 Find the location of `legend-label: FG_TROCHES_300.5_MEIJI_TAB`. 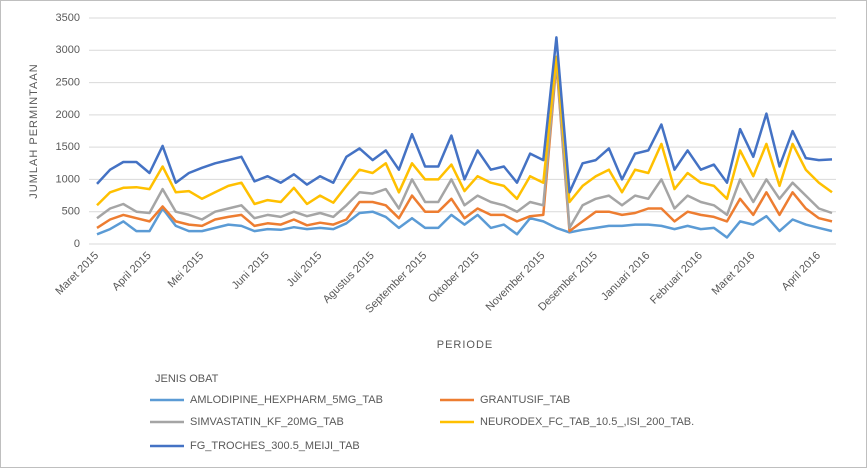

legend-label: FG_TROCHES_300.5_MEIJI_TAB is located at coordinates (275, 446).